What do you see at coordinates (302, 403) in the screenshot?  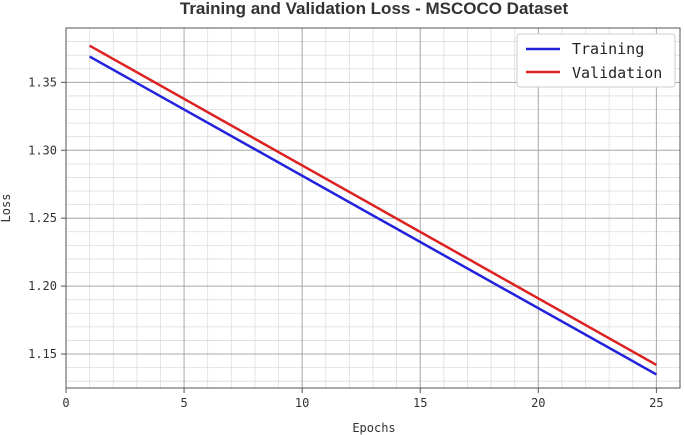 I see `x-tick-label: 10` at bounding box center [302, 403].